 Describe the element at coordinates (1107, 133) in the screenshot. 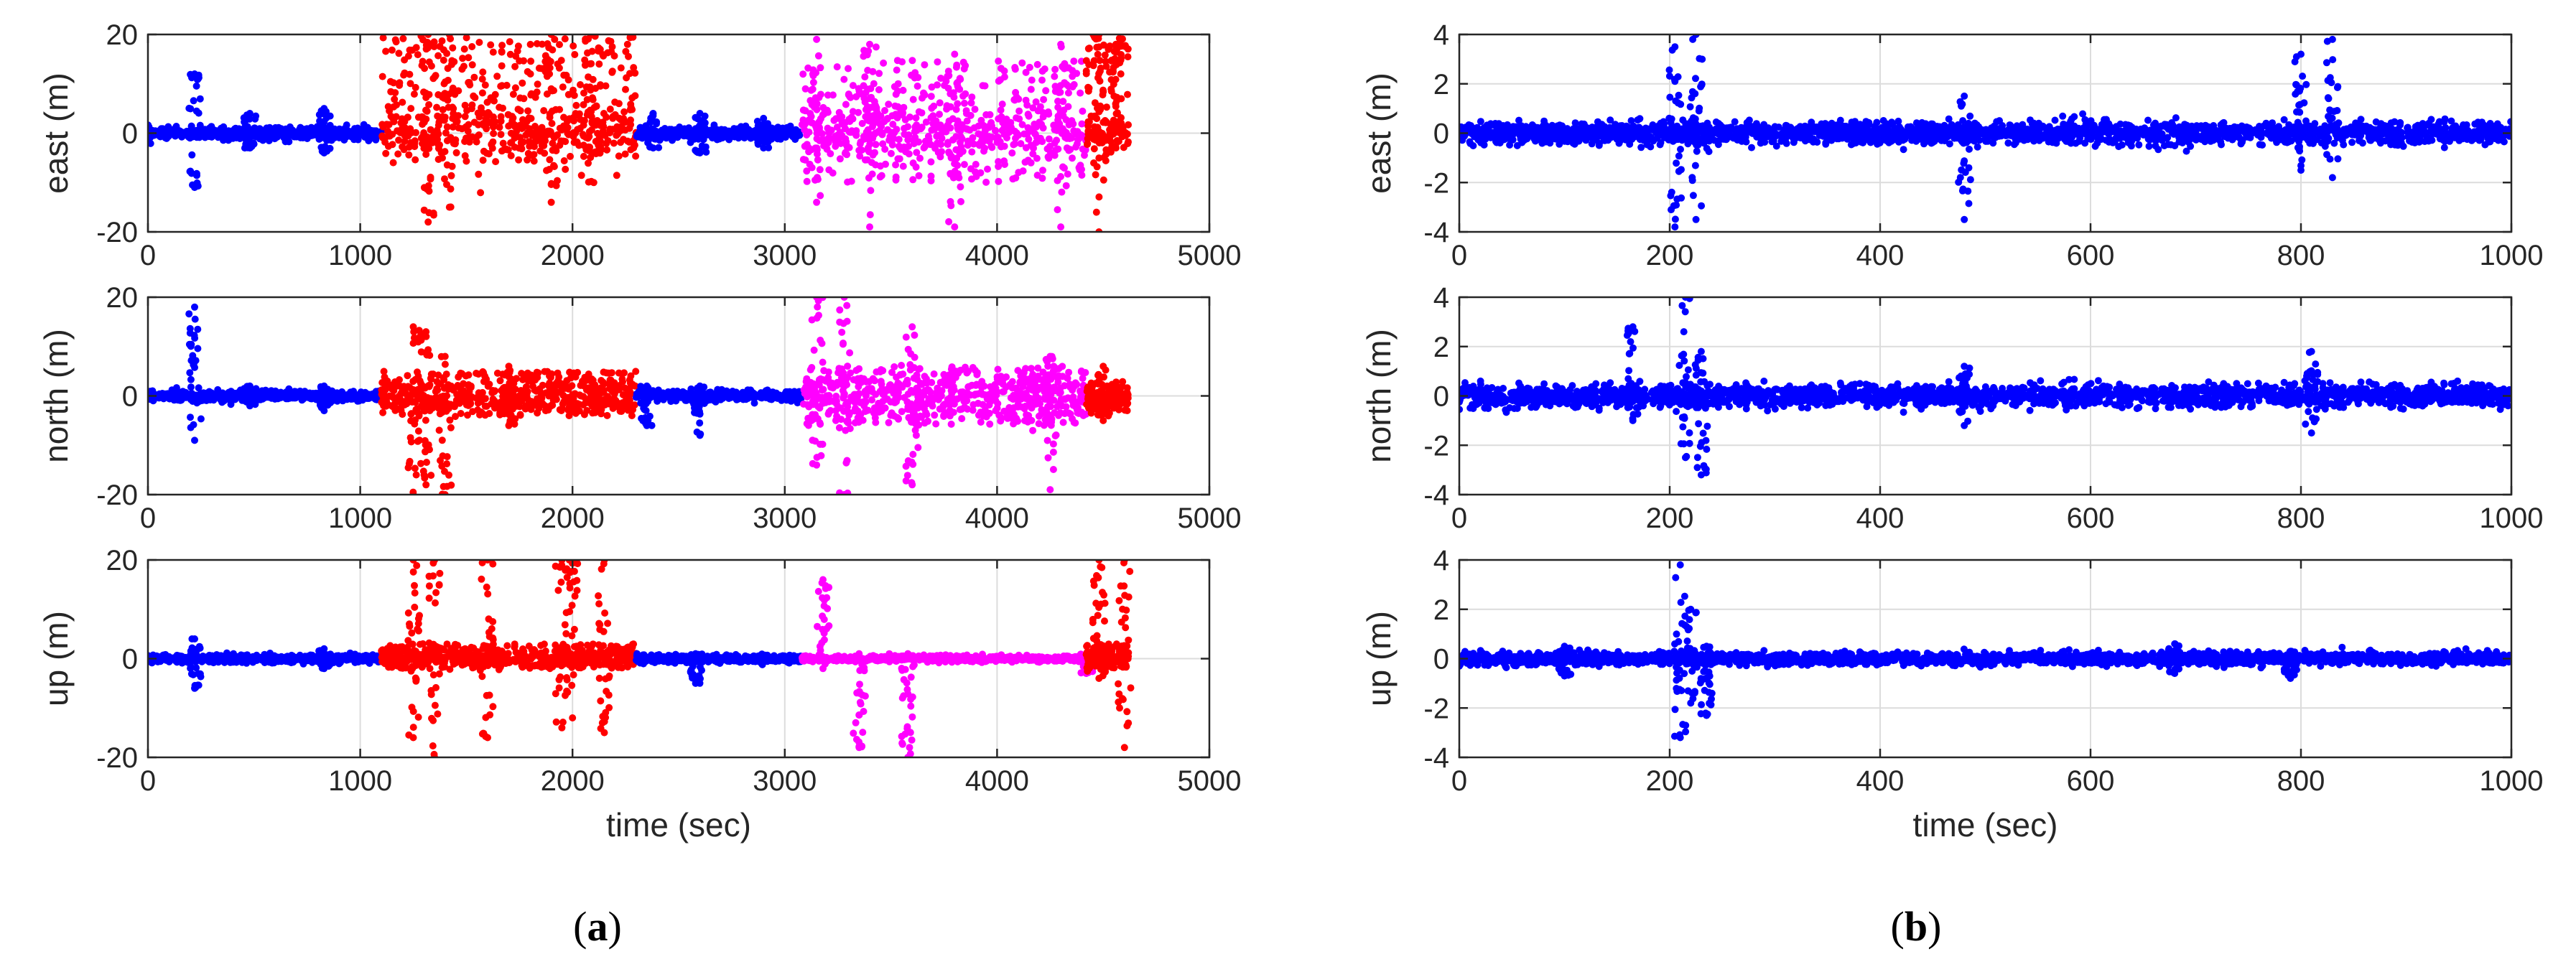

I see `panel-a-east-series-red` at that location.